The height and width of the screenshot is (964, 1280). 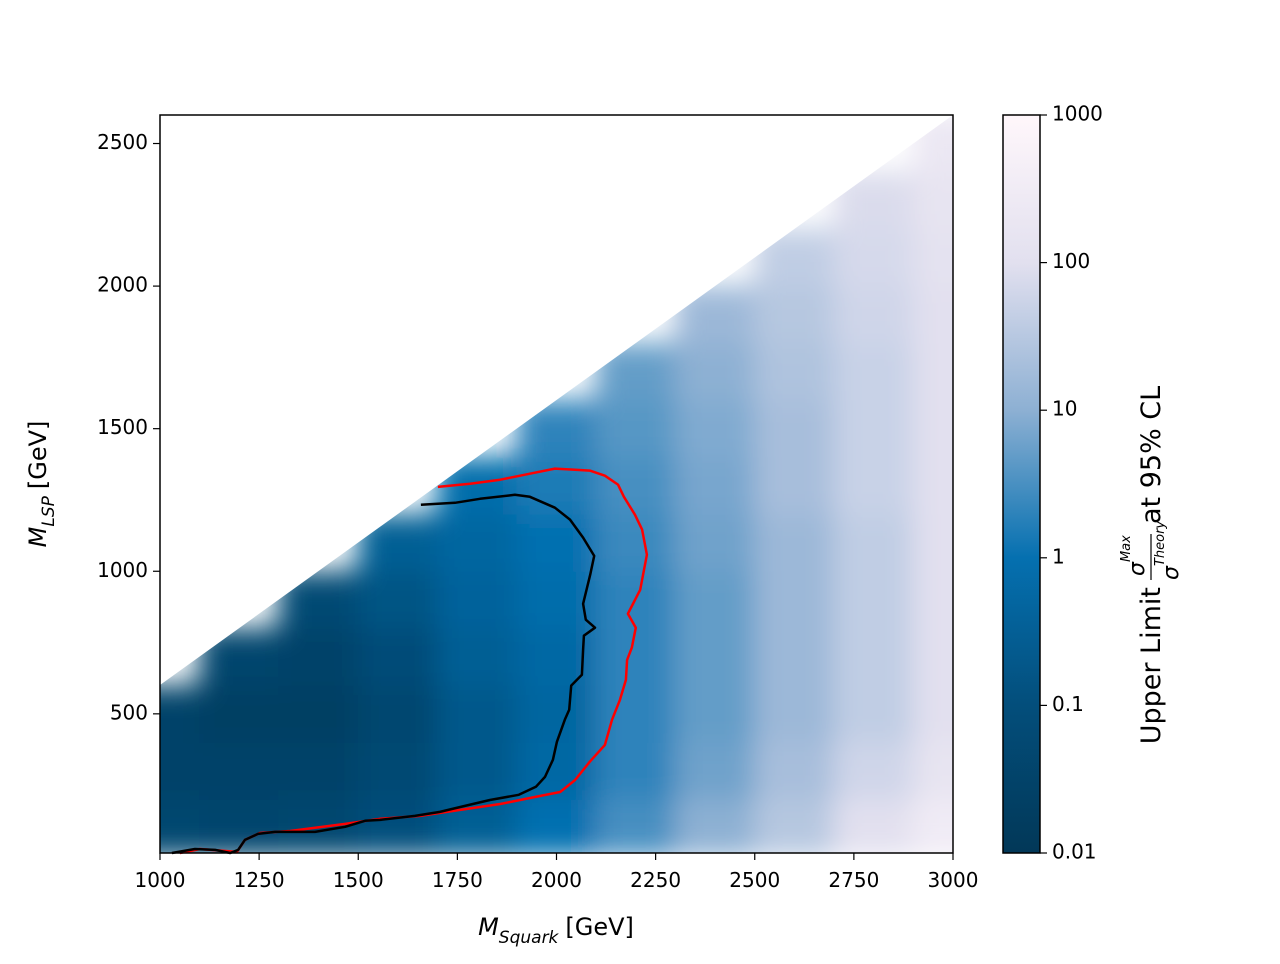 I want to click on colorbar-tick-label: 0.1, so click(x=1068, y=704).